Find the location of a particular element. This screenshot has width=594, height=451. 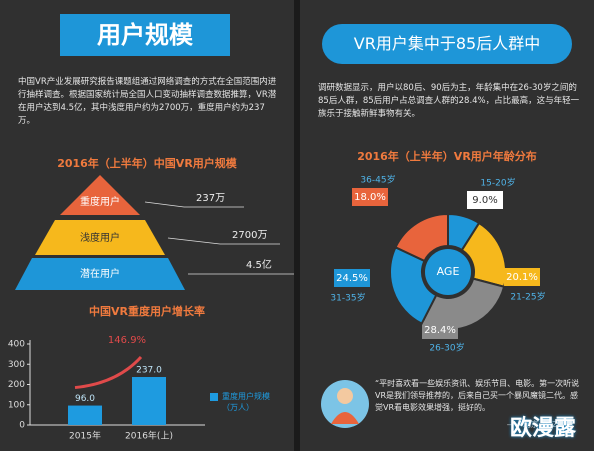

center-label: AGE is located at coordinates (448, 271).